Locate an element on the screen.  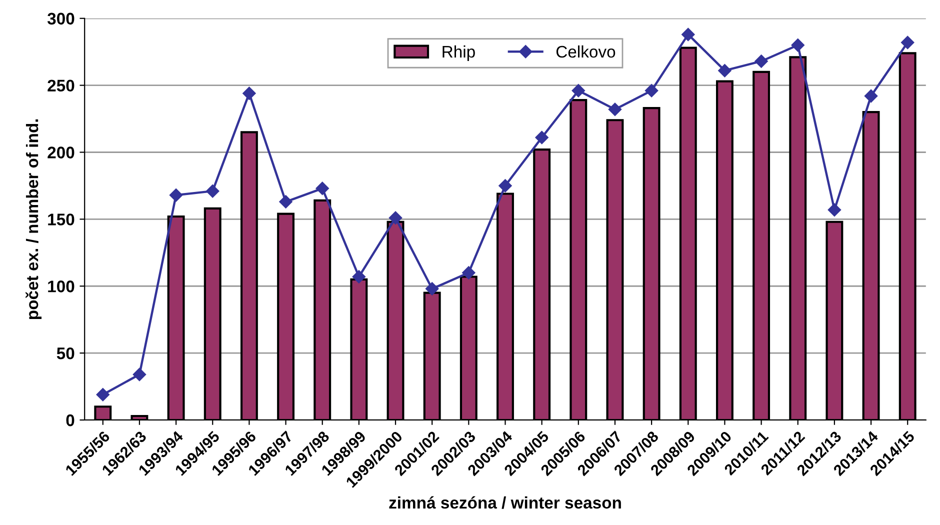
y-tick-label: 250 is located at coordinates (61, 86).